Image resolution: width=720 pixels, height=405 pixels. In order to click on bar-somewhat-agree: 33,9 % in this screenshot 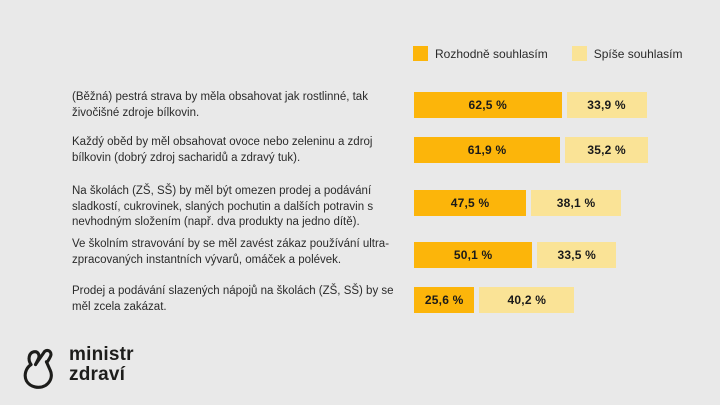, I will do `click(606, 105)`.